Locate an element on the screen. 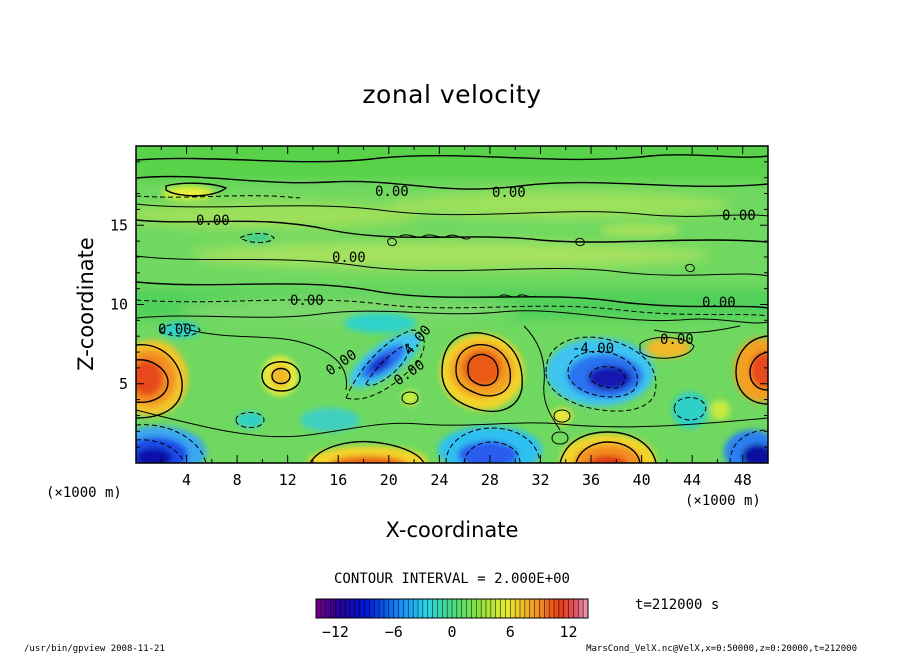 Image resolution: width=904 pixels, height=654 pixels. x-tick-label: 48 is located at coordinates (743, 480).